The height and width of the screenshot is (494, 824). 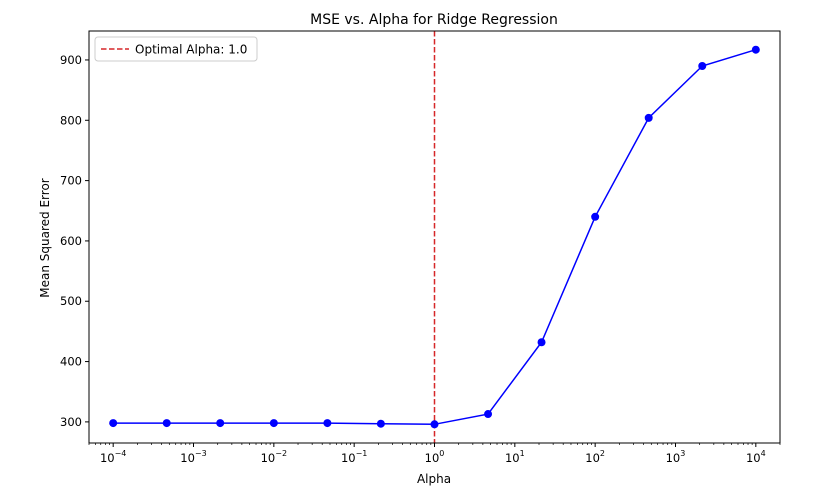 I want to click on y-tick-label-4: 700, so click(x=71, y=181).